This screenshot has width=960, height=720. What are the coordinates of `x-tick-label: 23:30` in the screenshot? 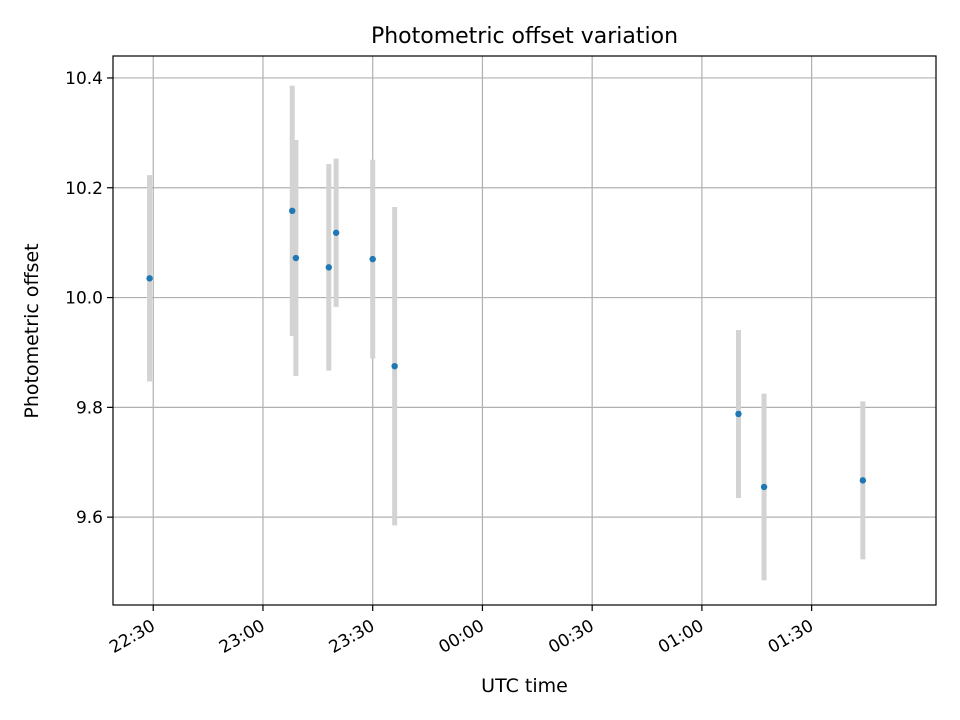 It's located at (352, 637).